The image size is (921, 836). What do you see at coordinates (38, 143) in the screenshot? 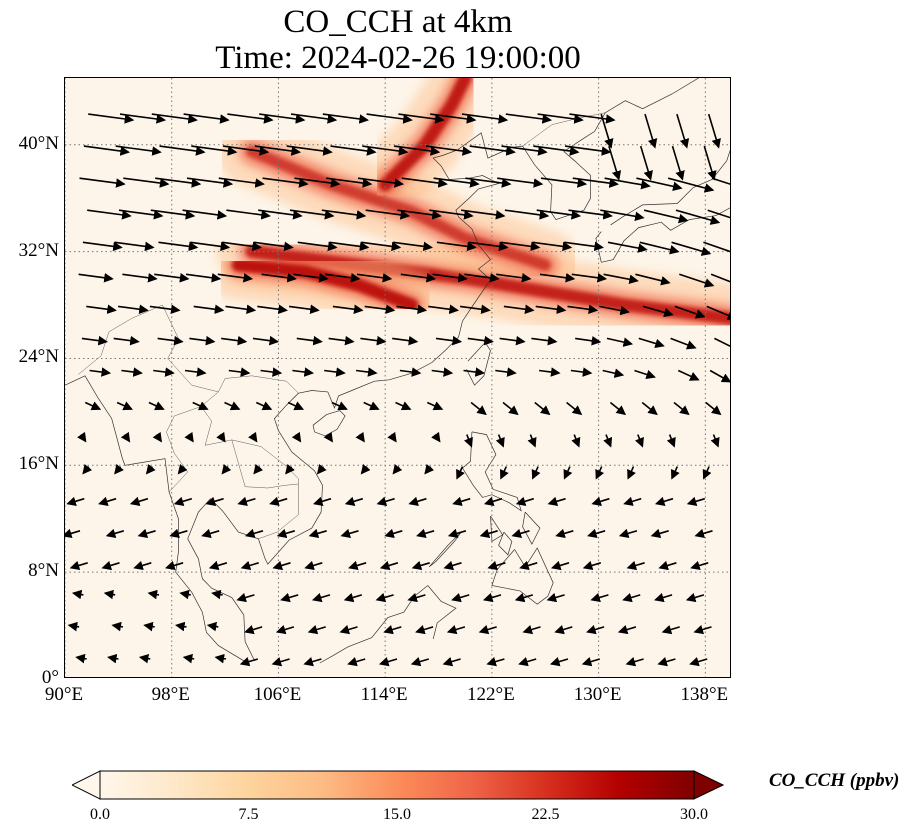
I see `latitude-tick-label: 40°N` at bounding box center [38, 143].